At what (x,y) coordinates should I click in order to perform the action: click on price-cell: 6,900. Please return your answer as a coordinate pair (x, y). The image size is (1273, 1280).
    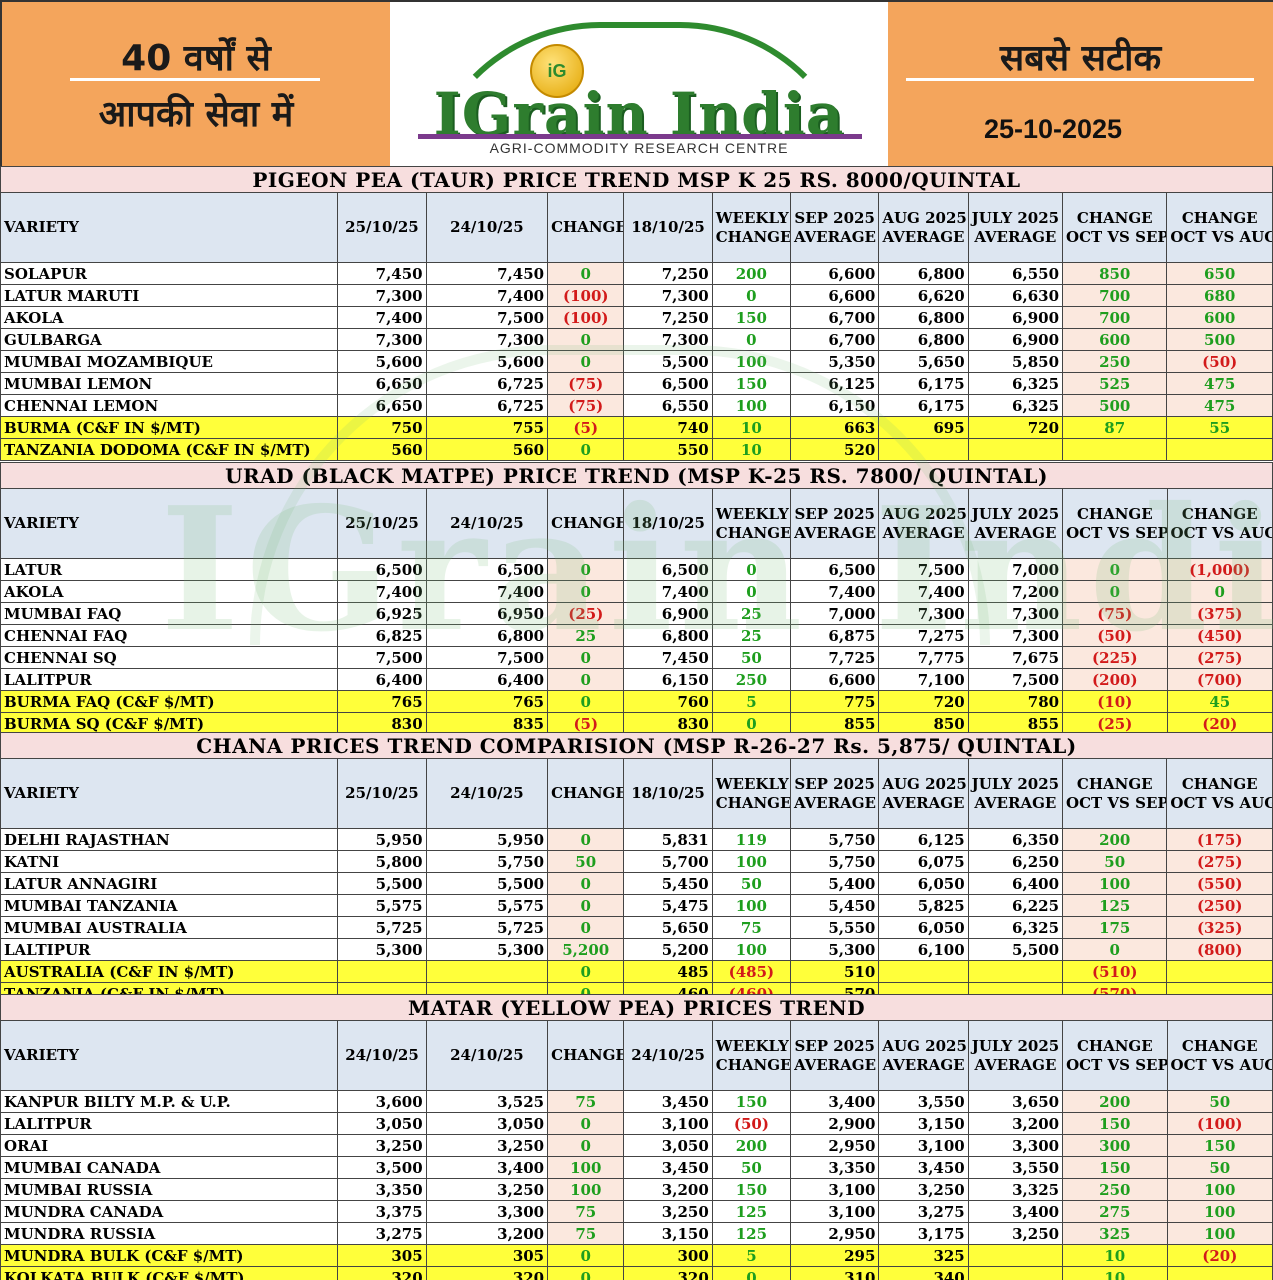
    Looking at the image, I should click on (1015, 317).